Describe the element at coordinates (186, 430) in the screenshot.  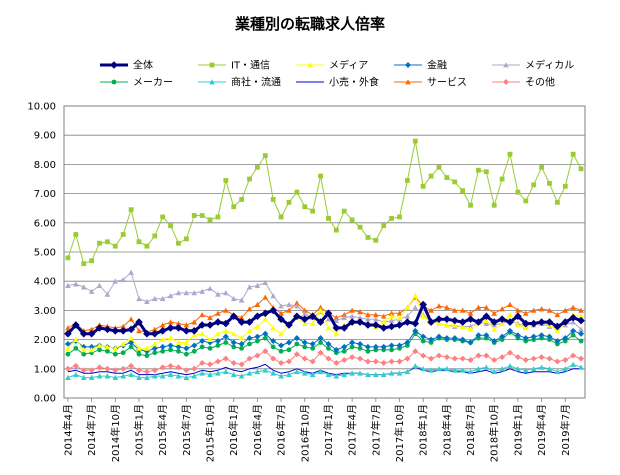
I see `x-tick-label: 2015年7月` at that location.